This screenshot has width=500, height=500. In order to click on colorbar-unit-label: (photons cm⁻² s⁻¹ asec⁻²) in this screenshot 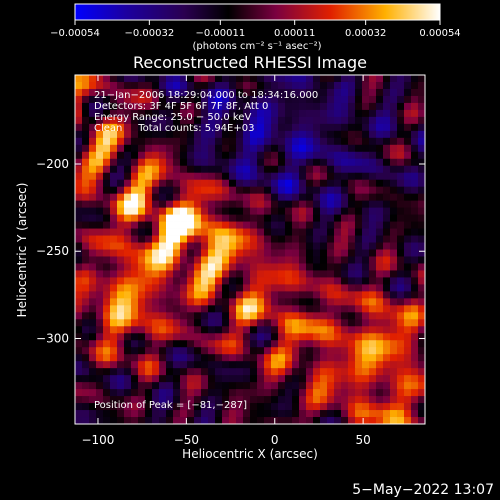, I will do `click(256, 46)`.